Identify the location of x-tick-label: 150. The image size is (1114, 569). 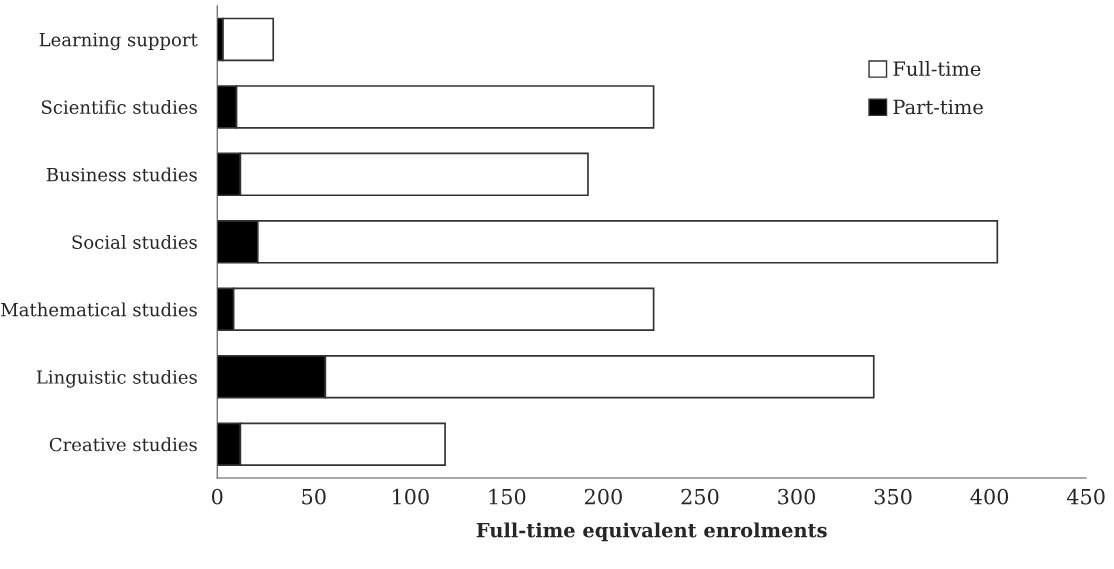
(507, 496).